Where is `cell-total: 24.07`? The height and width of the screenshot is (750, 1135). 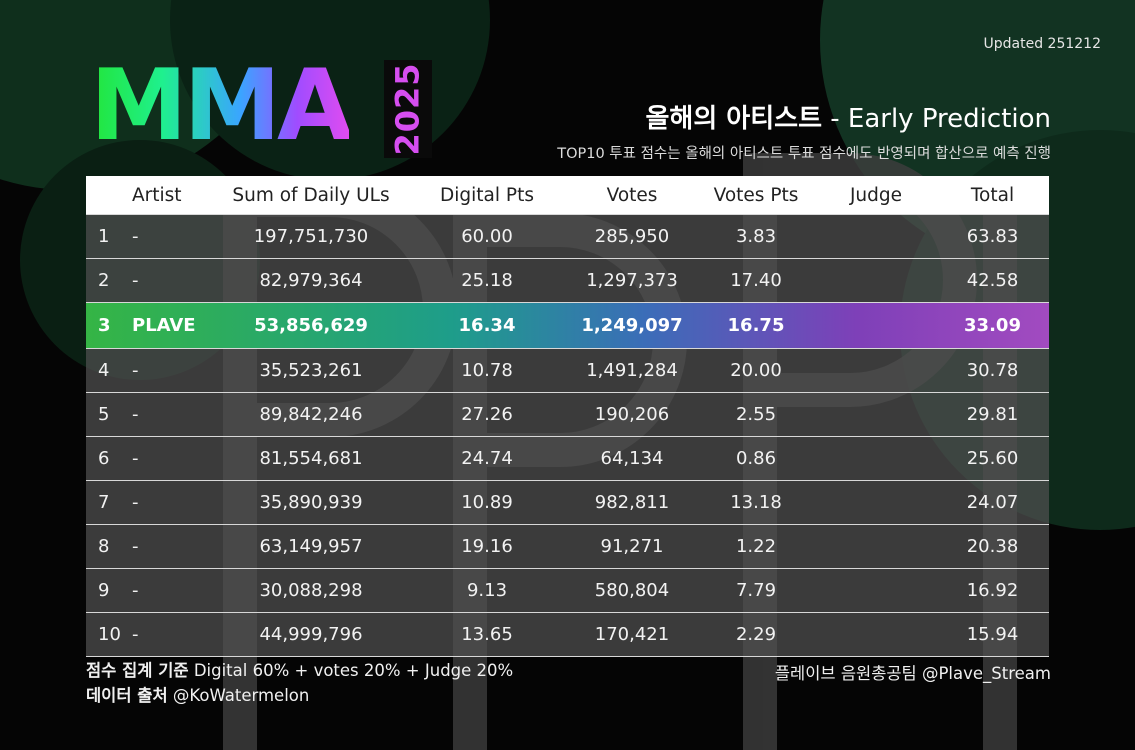 cell-total: 24.07 is located at coordinates (992, 502).